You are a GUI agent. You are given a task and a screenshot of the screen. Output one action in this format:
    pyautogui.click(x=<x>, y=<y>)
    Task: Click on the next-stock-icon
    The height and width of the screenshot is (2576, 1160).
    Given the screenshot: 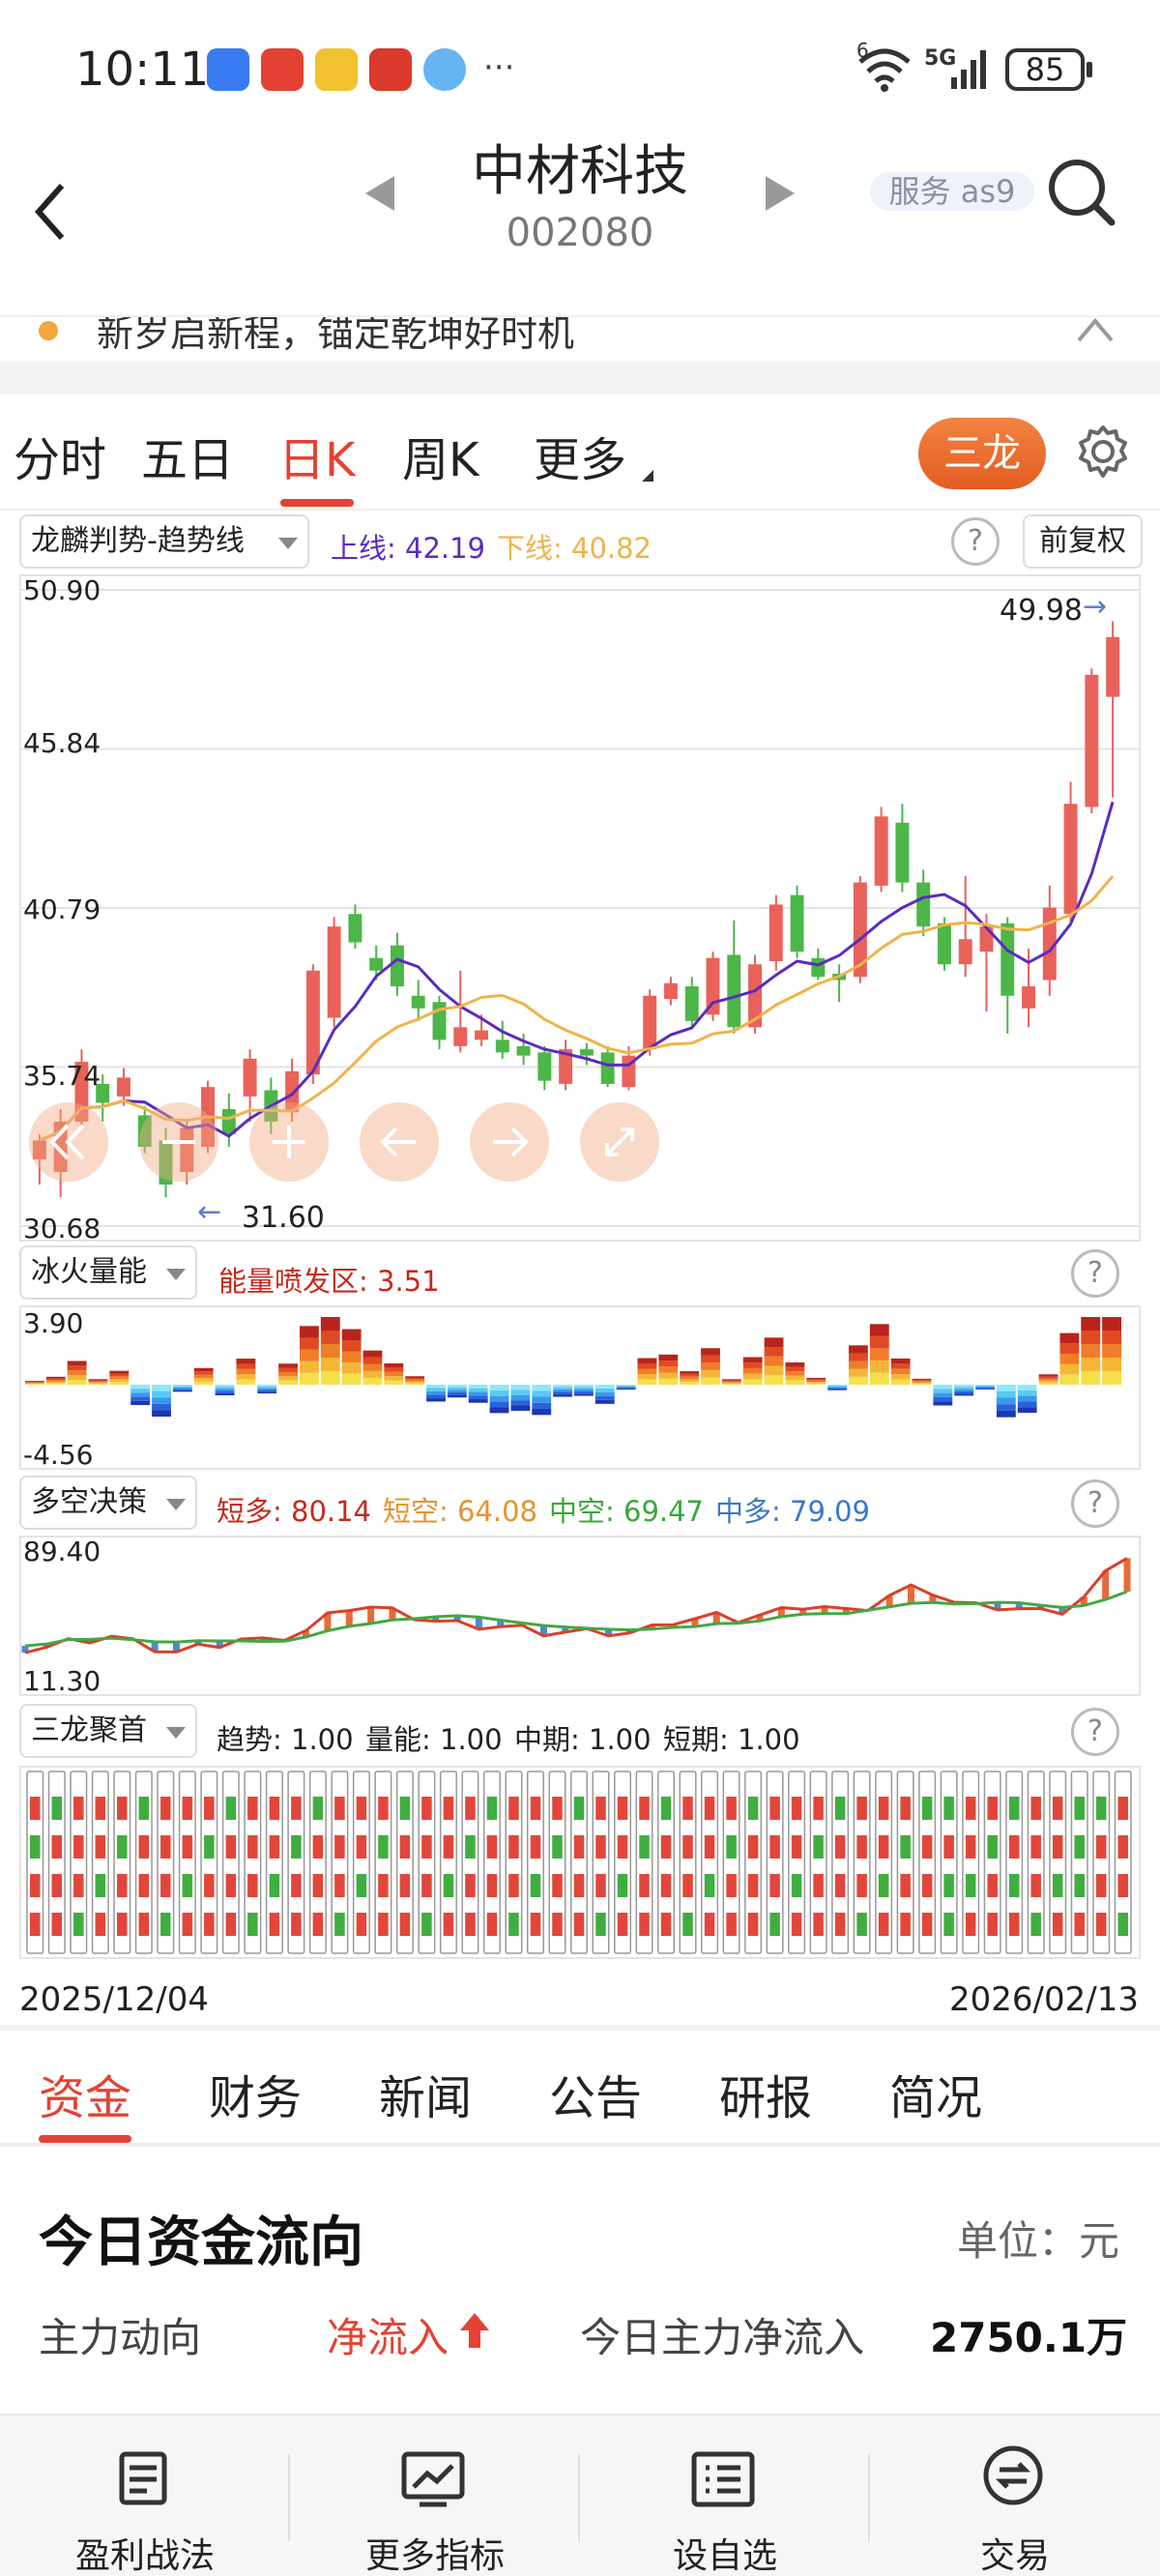 What is the action you would take?
    pyautogui.click(x=780, y=193)
    